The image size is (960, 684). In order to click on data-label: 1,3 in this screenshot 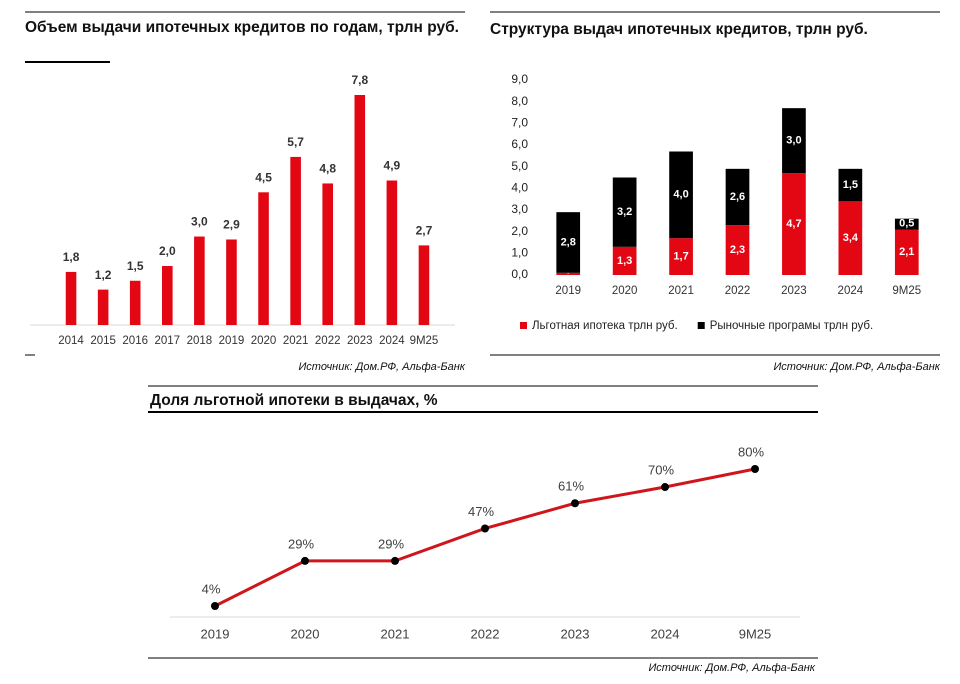, I will do `click(624, 261)`.